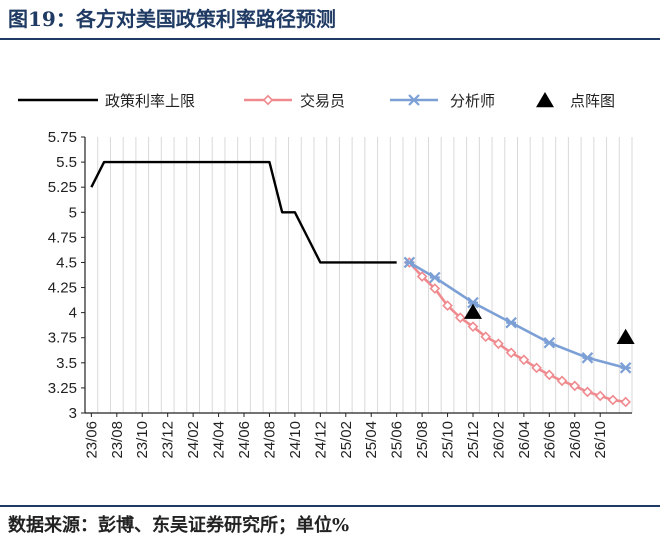 The height and width of the screenshot is (546, 660). I want to click on figure-title: 图19：各方对美国政策利率路径预测, so click(172, 19).